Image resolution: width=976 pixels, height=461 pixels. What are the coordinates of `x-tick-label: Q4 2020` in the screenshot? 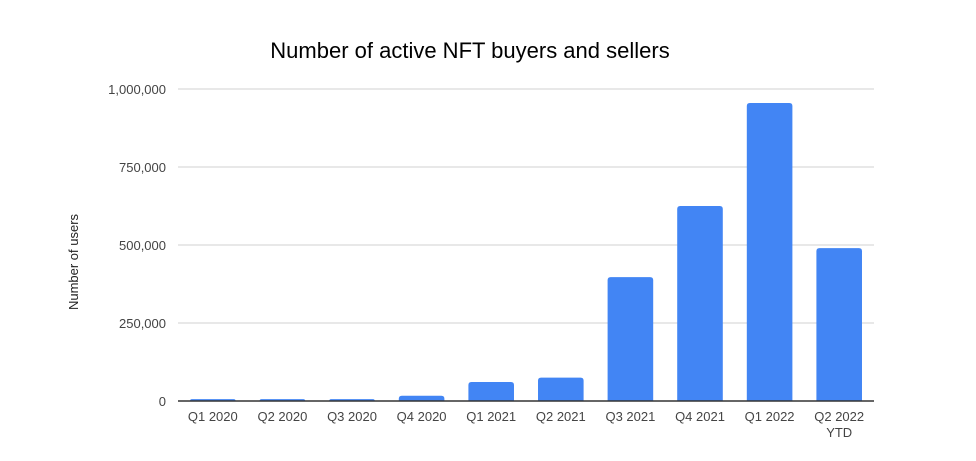 It's located at (422, 416).